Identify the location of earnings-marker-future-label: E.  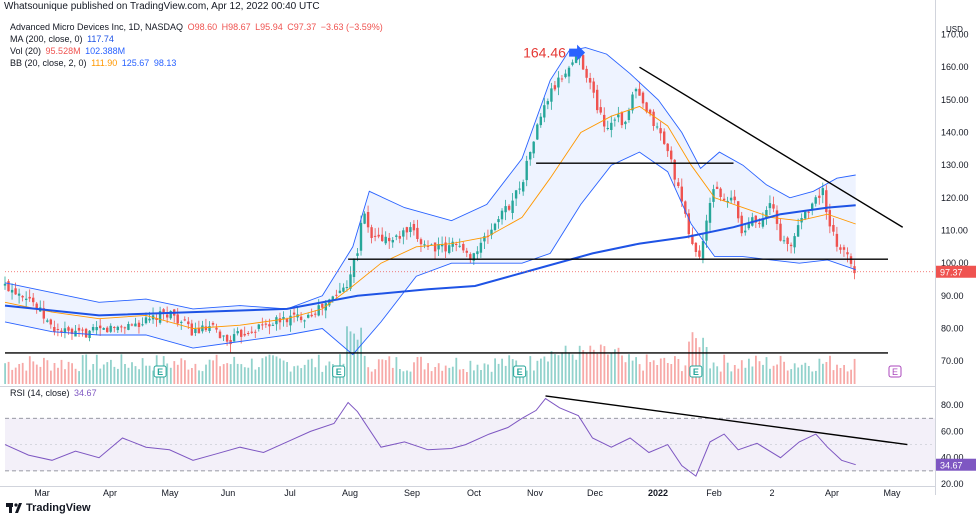
(895, 372).